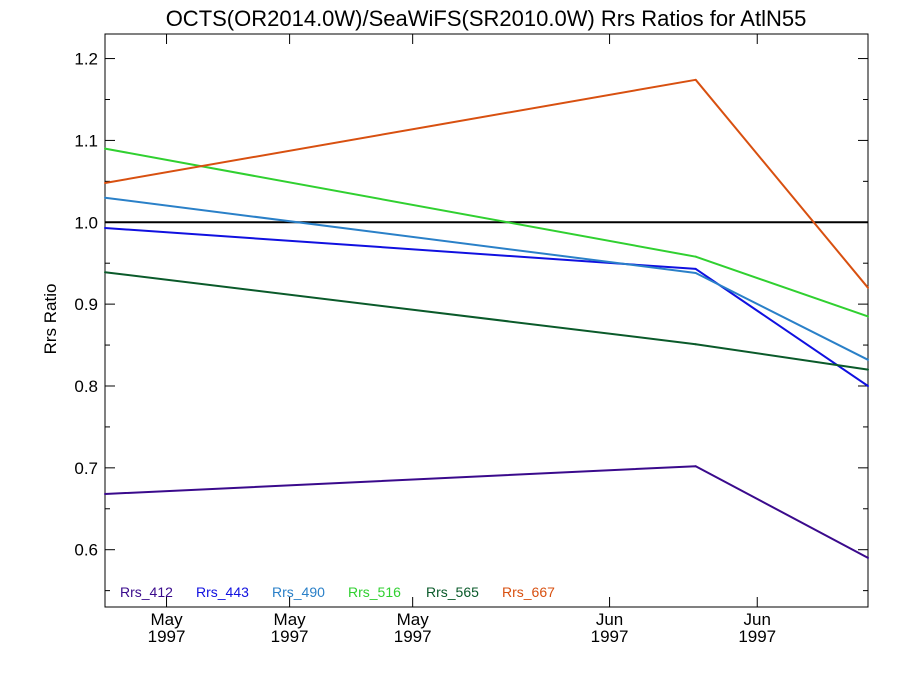 This screenshot has width=900, height=675. I want to click on legend-entry: Rrs_412, so click(146, 592).